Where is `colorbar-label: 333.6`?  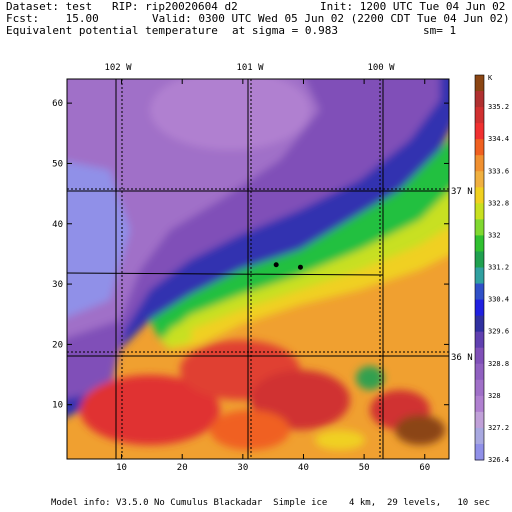
colorbar-label: 333.6 is located at coordinates (498, 171).